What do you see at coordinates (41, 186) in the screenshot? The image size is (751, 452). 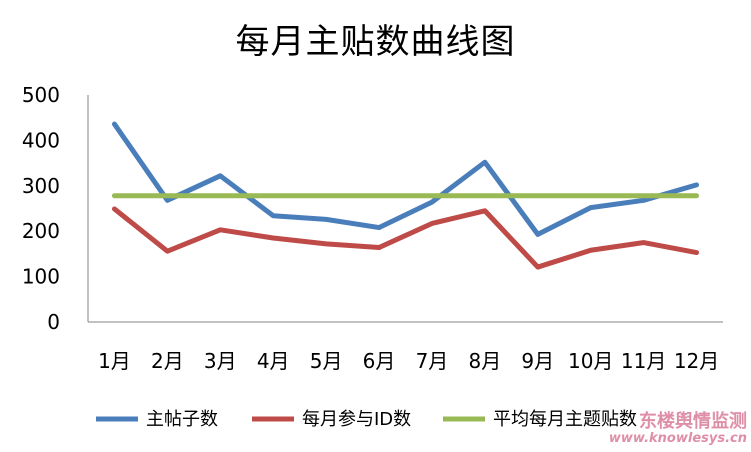 I see `y-tick-label: 300` at bounding box center [41, 186].